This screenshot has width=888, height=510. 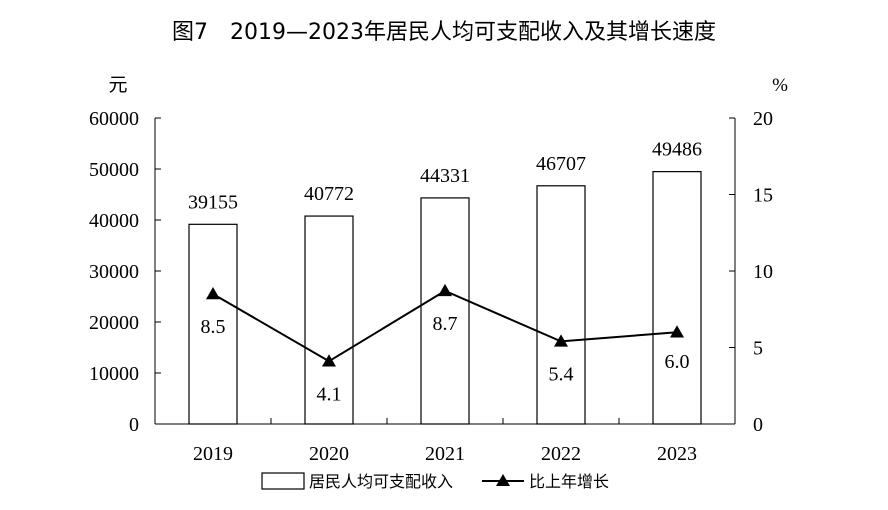 I want to click on growth-value-label: 6.0, so click(x=677, y=362).